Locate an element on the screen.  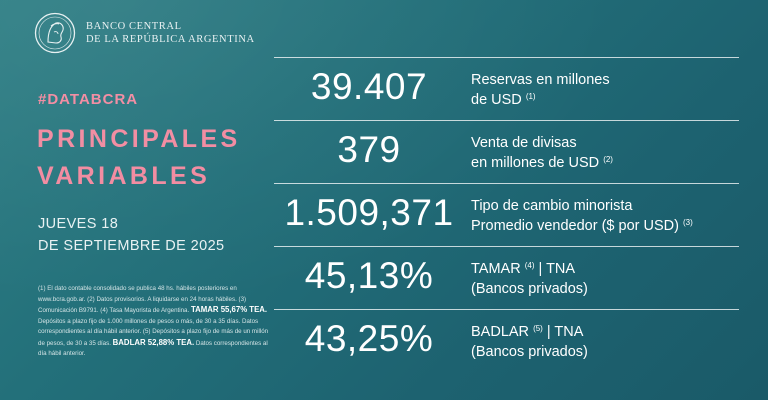
row-label: BADLAR (5) | TNA (Bancos privados) is located at coordinates (529, 342).